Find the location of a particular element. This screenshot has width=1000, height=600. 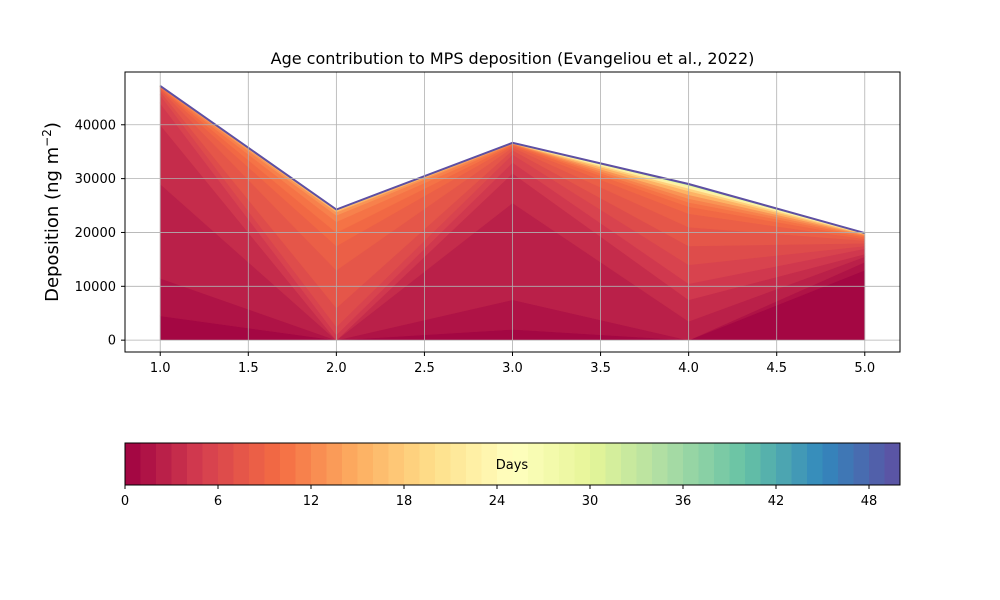

colorbar-tick-label: 24 is located at coordinates (497, 501).